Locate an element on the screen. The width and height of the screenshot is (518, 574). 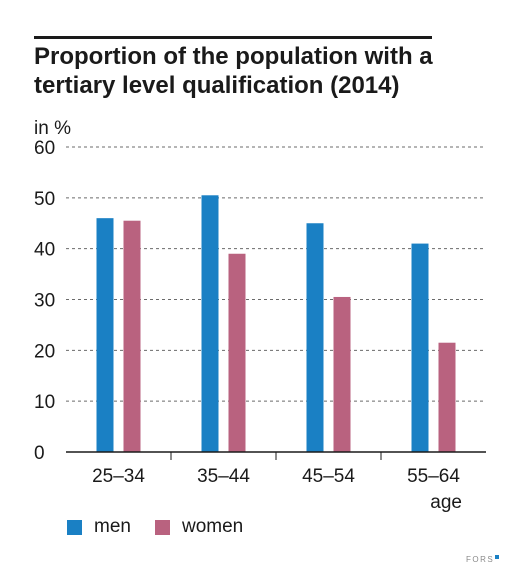
y-tick-label: 0 is located at coordinates (39, 453).